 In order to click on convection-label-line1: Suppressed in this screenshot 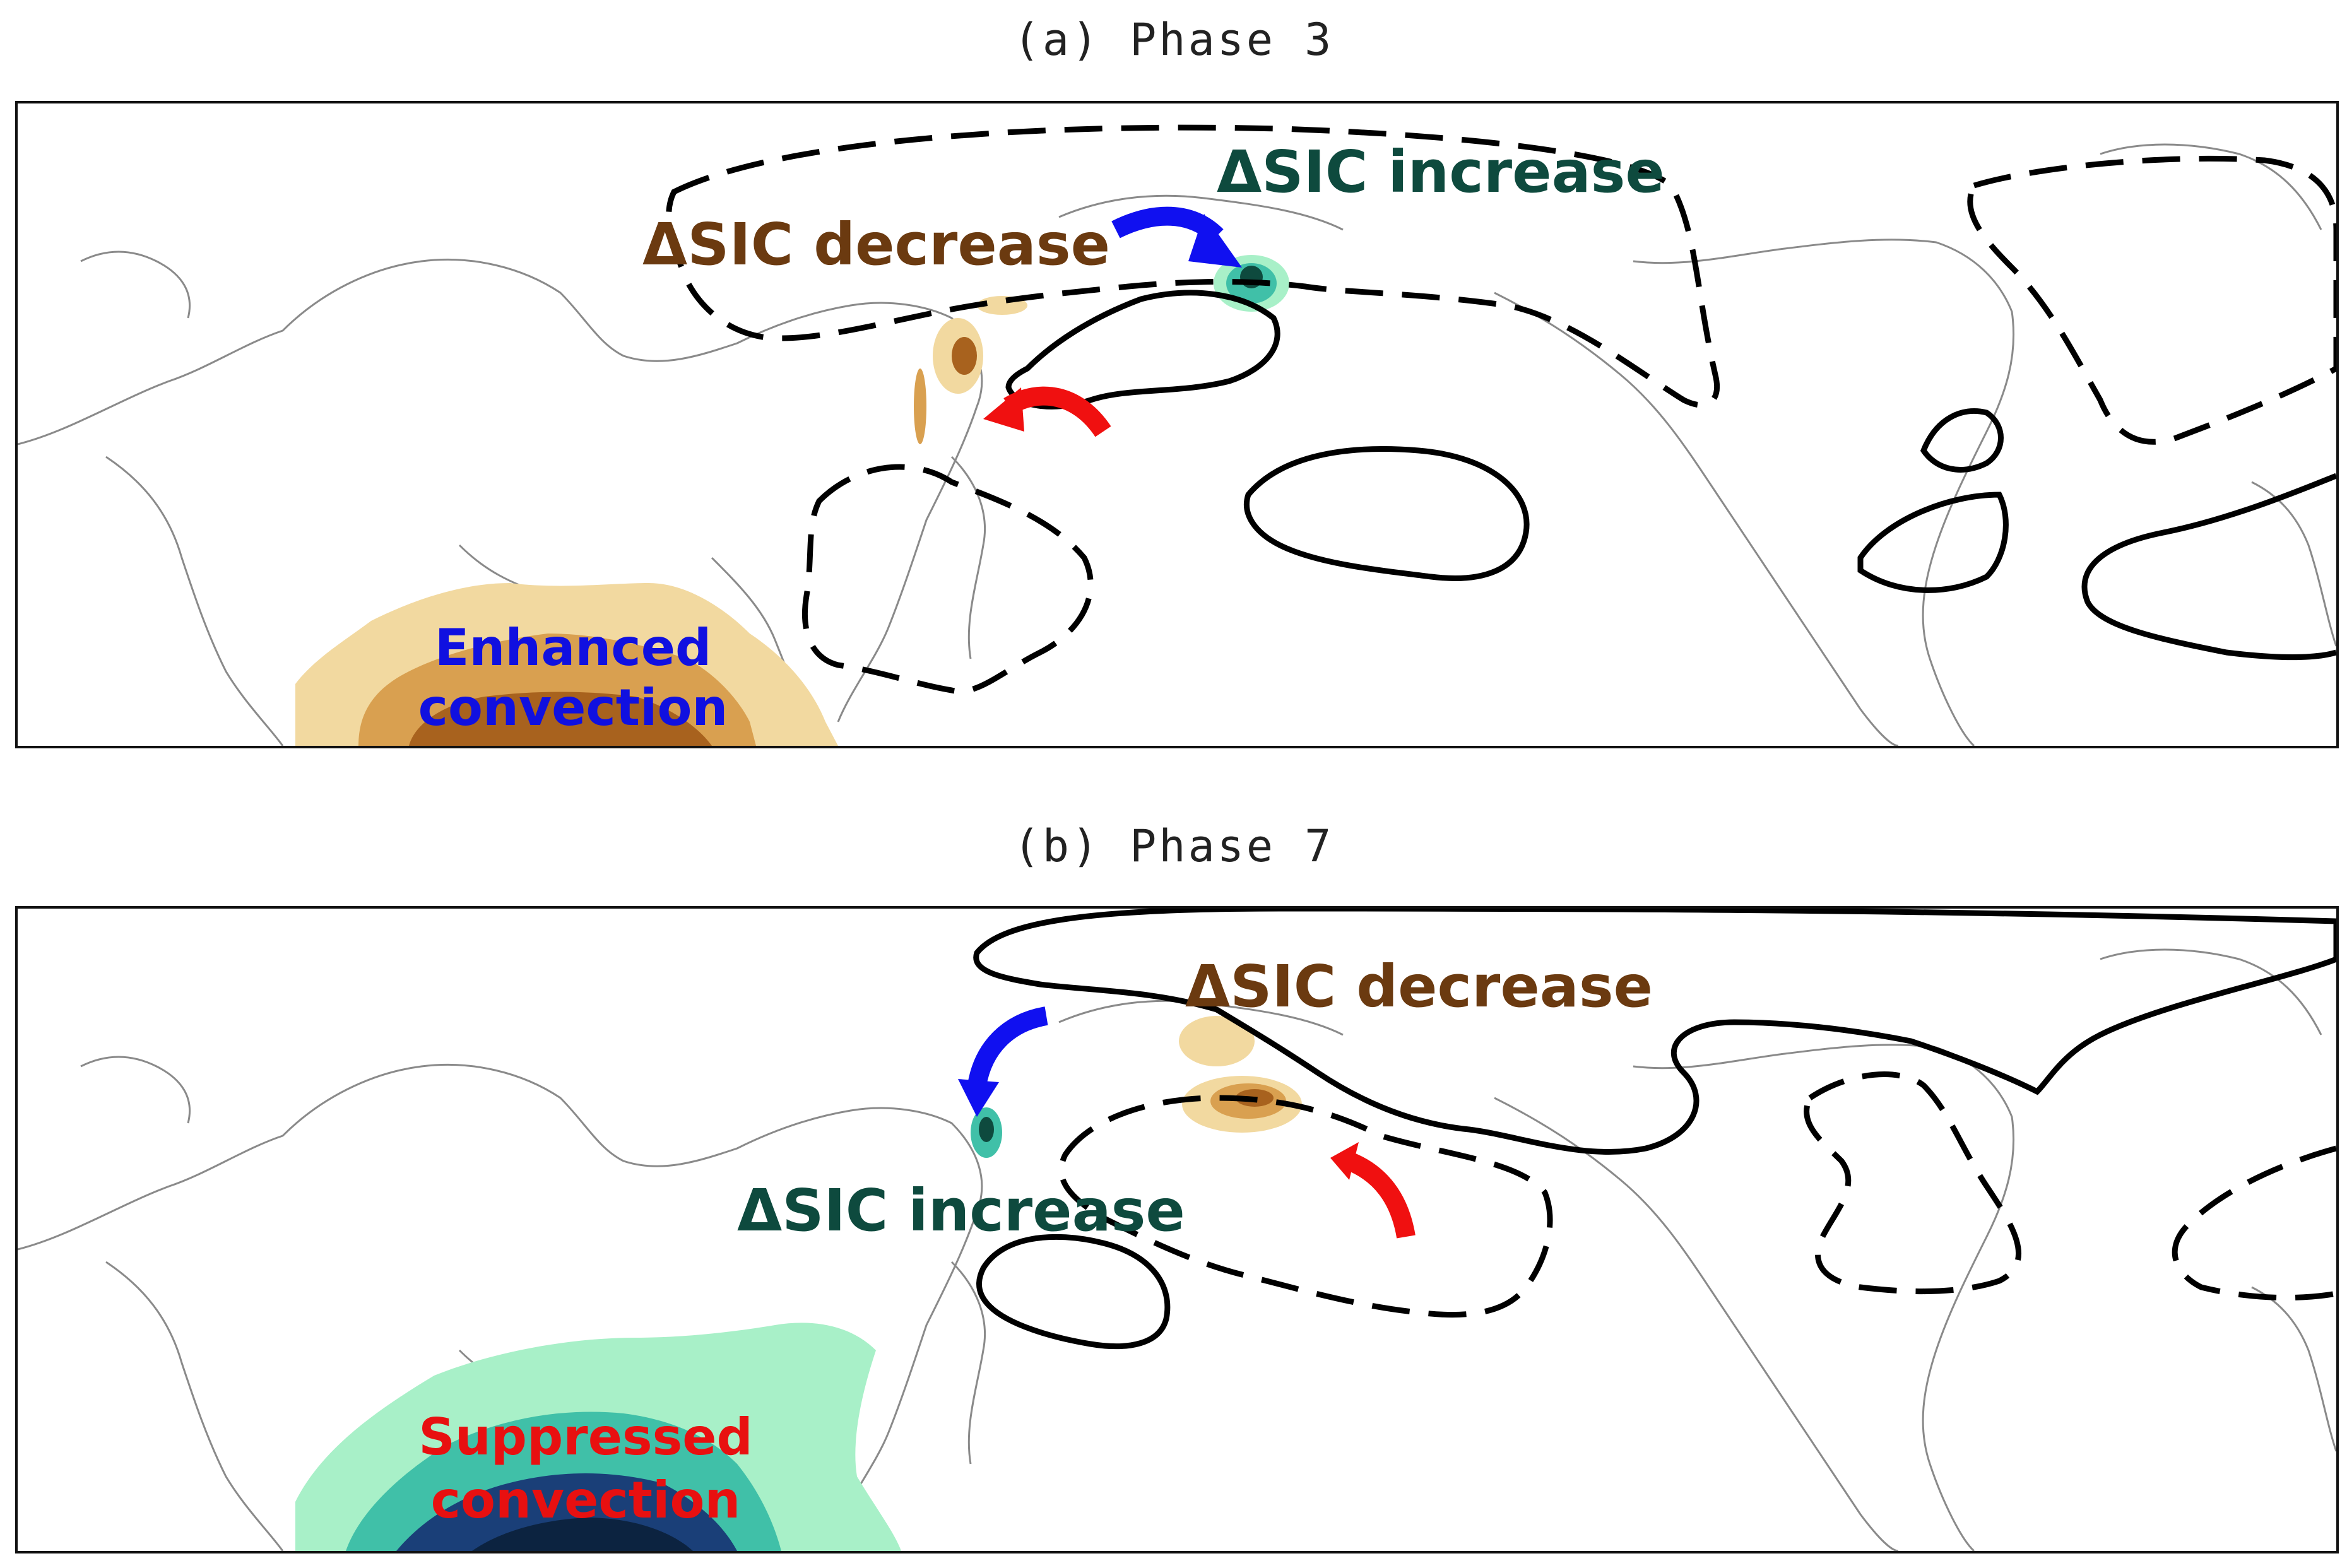, I will do `click(586, 1437)`.